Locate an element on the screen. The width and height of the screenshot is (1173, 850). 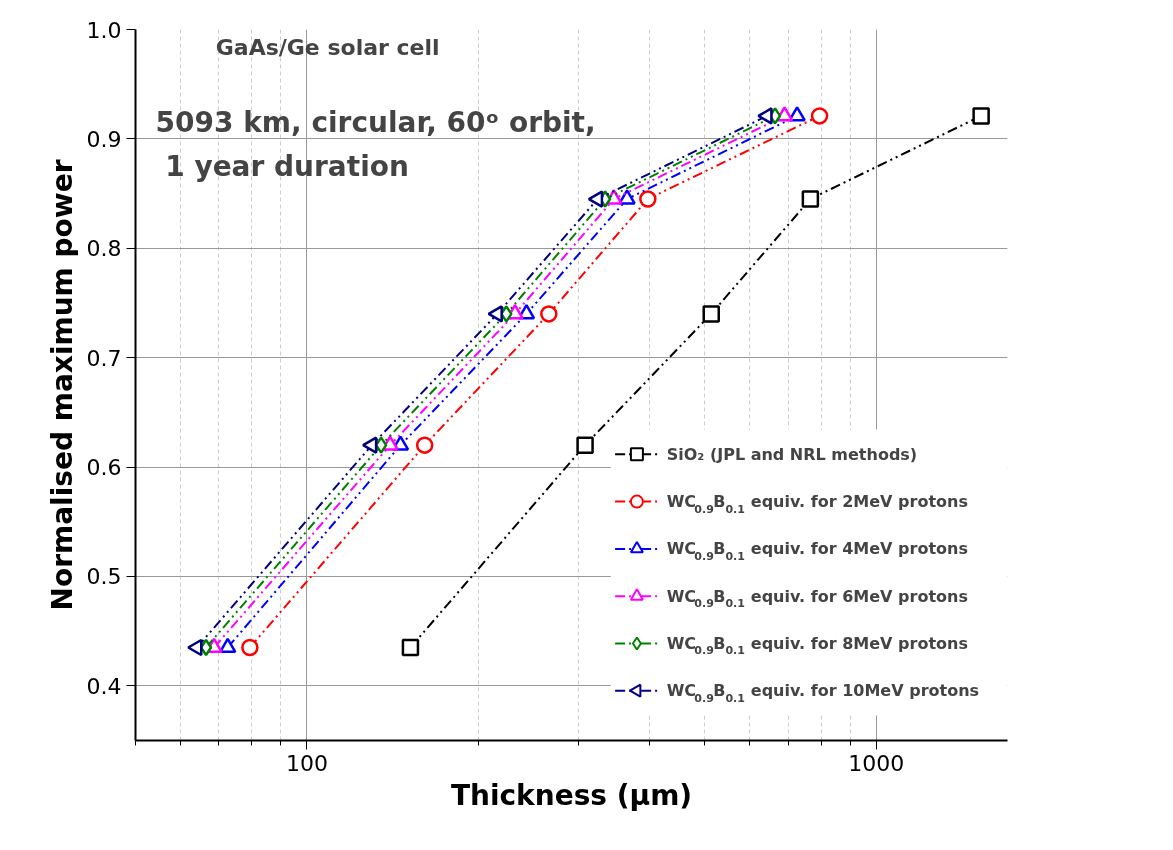
y-tick-label: 0.5 is located at coordinates (104, 577).